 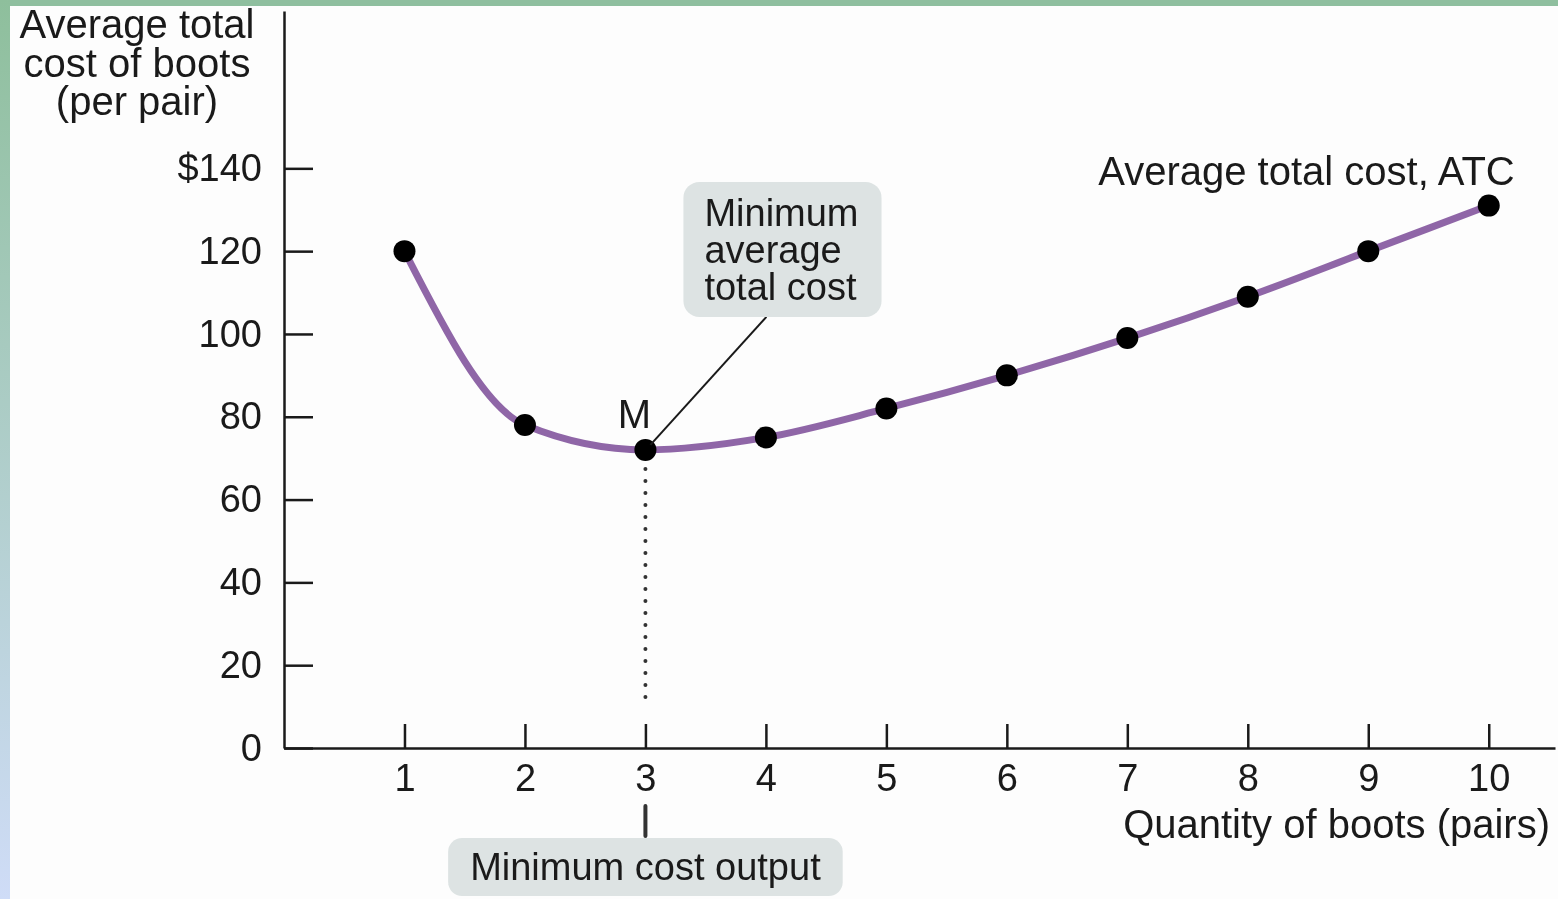 What do you see at coordinates (230, 333) in the screenshot?
I see `y-tick-label: 100` at bounding box center [230, 333].